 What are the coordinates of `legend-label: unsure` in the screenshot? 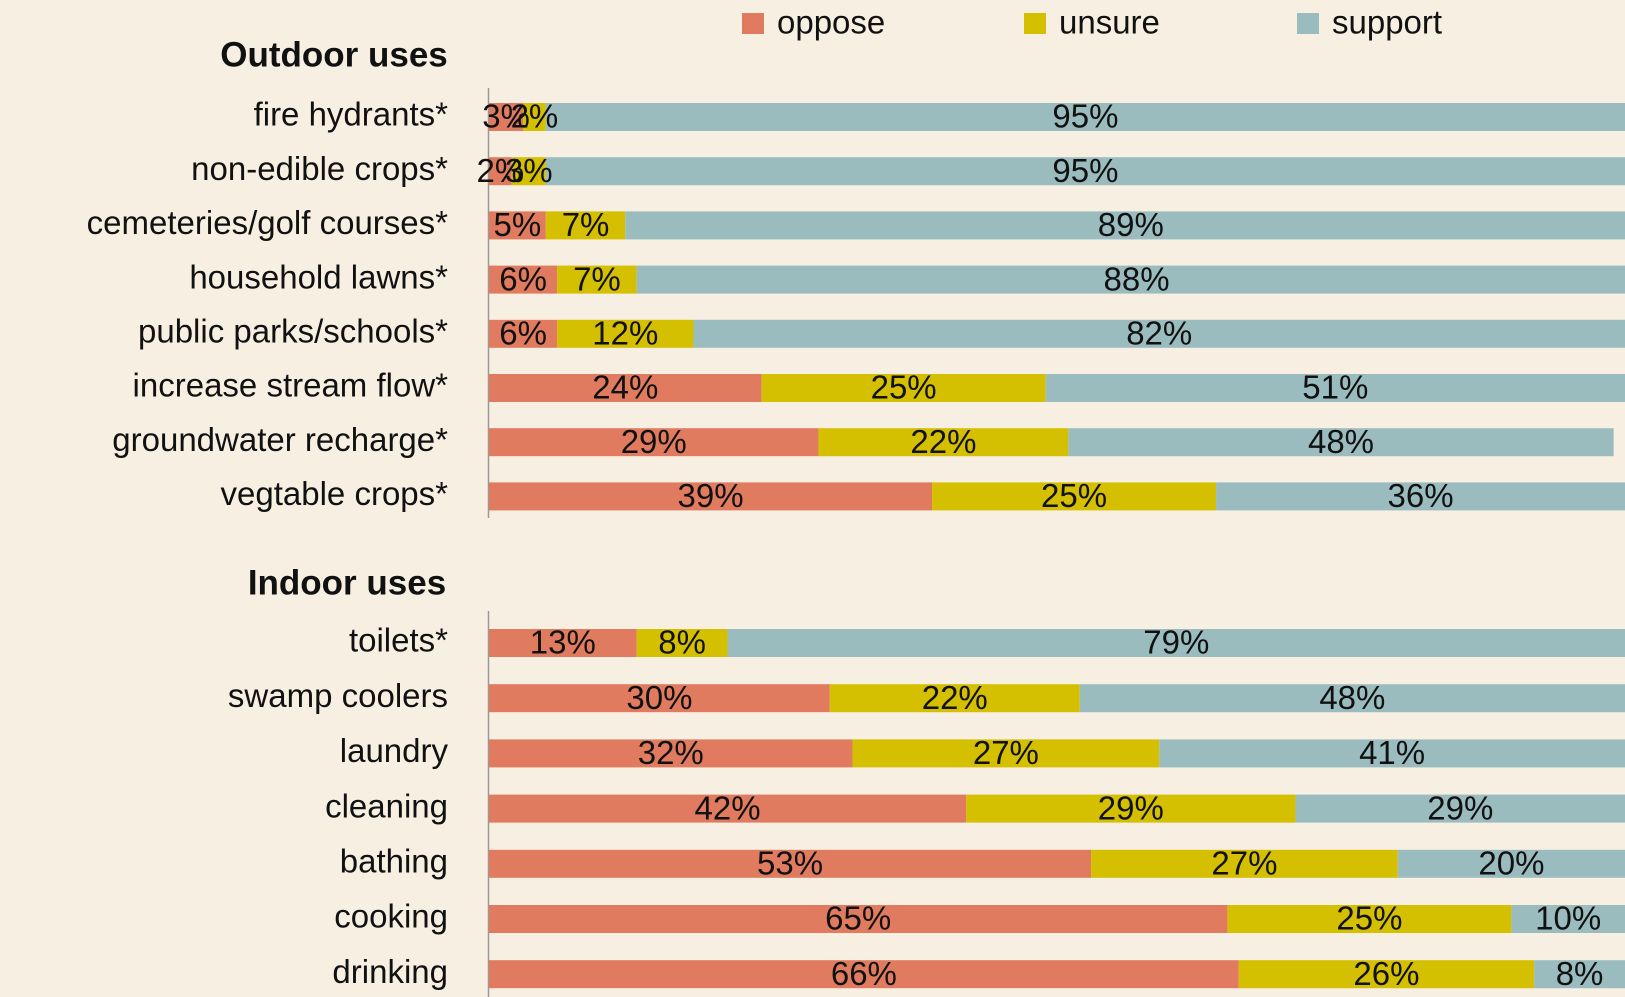 It's located at (1109, 22).